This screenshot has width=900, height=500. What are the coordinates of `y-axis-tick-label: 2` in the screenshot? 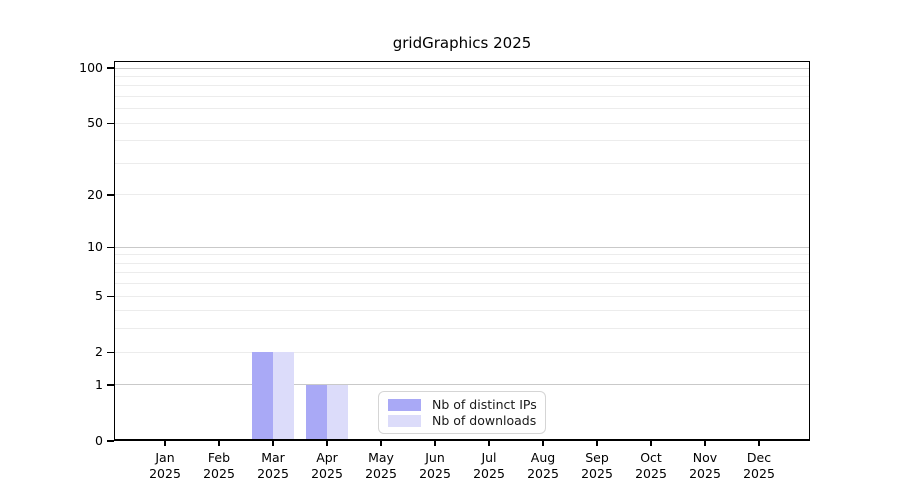 It's located at (99, 352).